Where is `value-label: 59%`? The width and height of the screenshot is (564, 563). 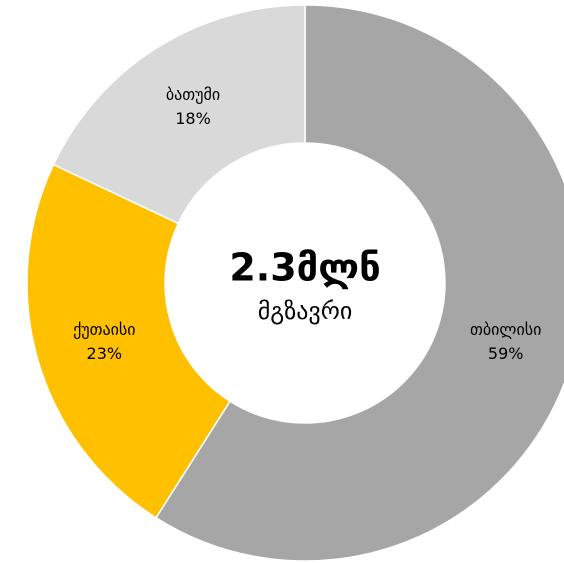
value-label: 59% is located at coordinates (506, 353).